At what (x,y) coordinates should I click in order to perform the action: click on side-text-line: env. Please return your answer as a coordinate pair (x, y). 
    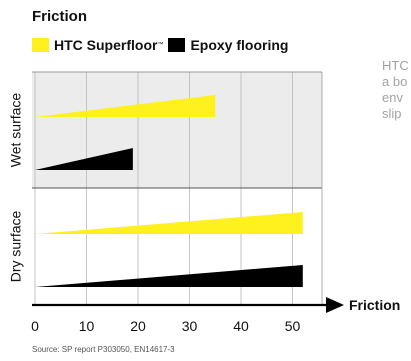
    Looking at the image, I should click on (392, 97).